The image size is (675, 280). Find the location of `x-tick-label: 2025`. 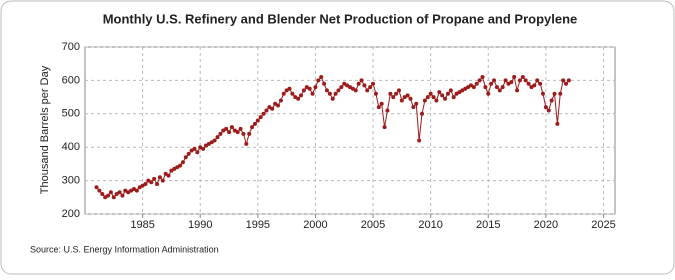

x-tick-label: 2025 is located at coordinates (603, 225).